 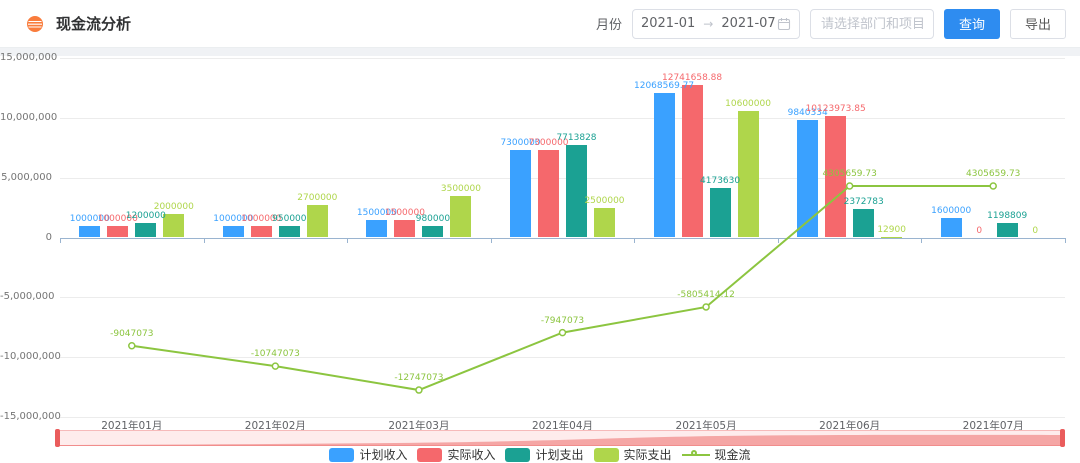 What do you see at coordinates (377, 228) in the screenshot?
I see `bar-计划收入-2` at bounding box center [377, 228].